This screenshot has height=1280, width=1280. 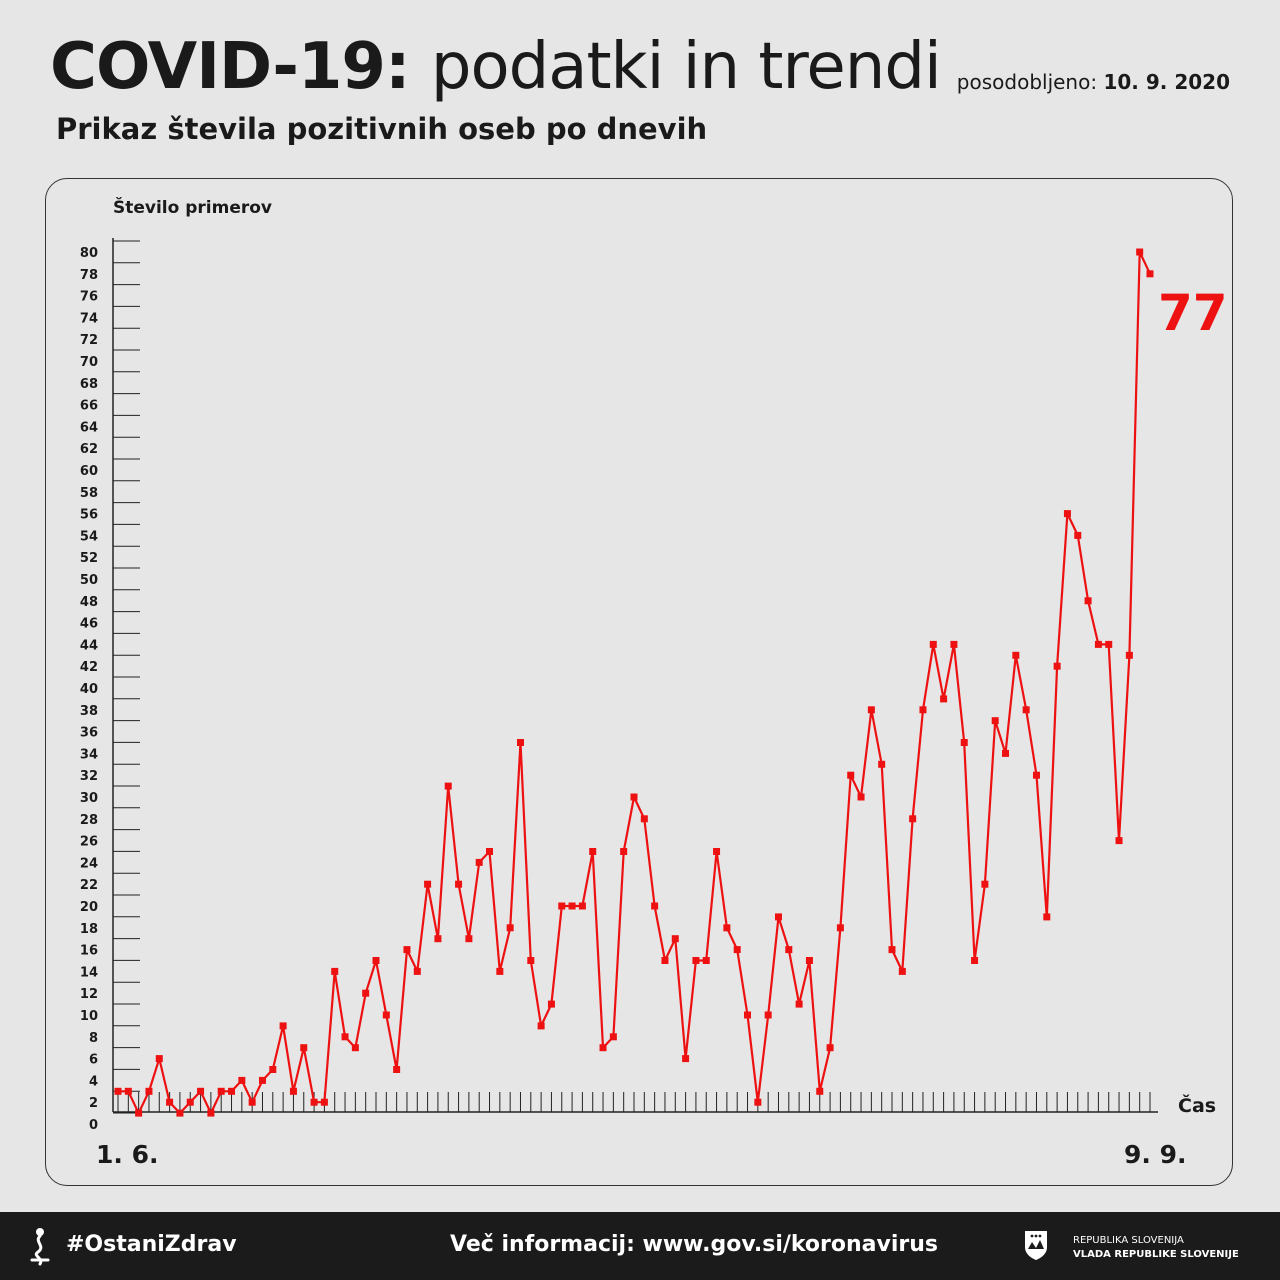 I want to click on y-tick-label: 12, so click(x=89, y=994).